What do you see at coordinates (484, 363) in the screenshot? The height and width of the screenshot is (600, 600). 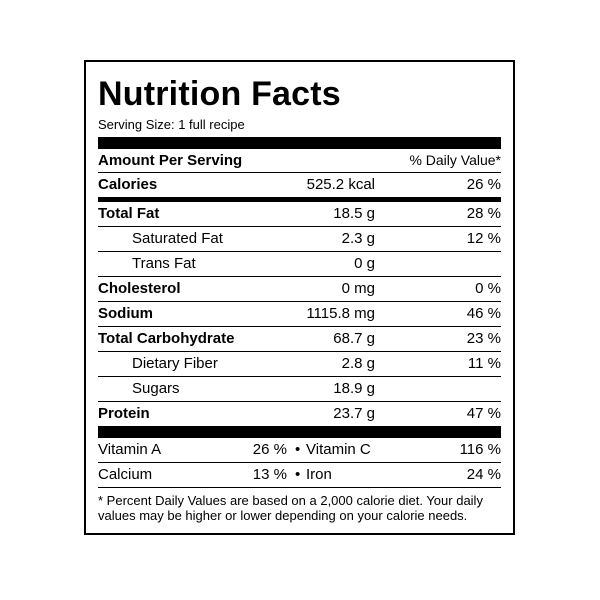 I see `nutrient-daily-value: 11 %` at bounding box center [484, 363].